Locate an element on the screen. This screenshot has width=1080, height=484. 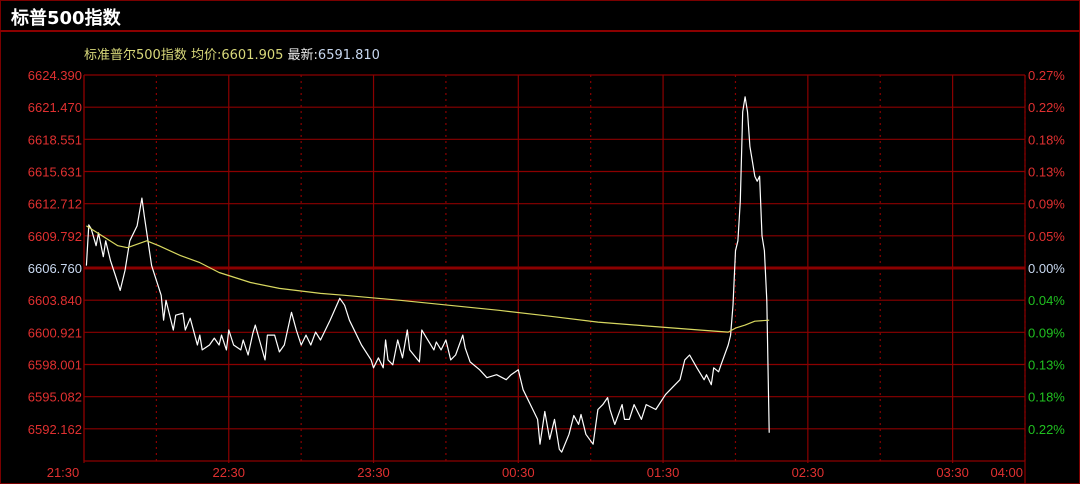
title-bar: 标普500指数 is located at coordinates (540, 16).